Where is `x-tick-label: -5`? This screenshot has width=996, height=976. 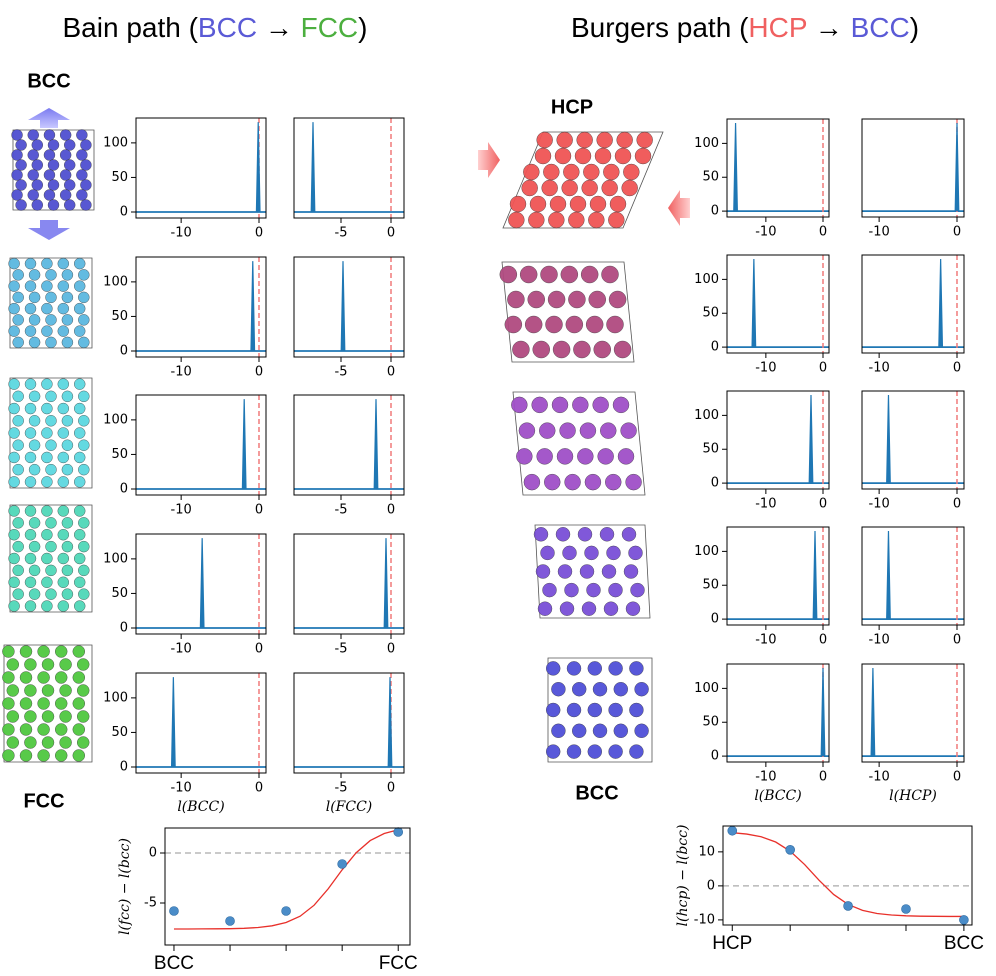 x-tick-label: -5 is located at coordinates (341, 372).